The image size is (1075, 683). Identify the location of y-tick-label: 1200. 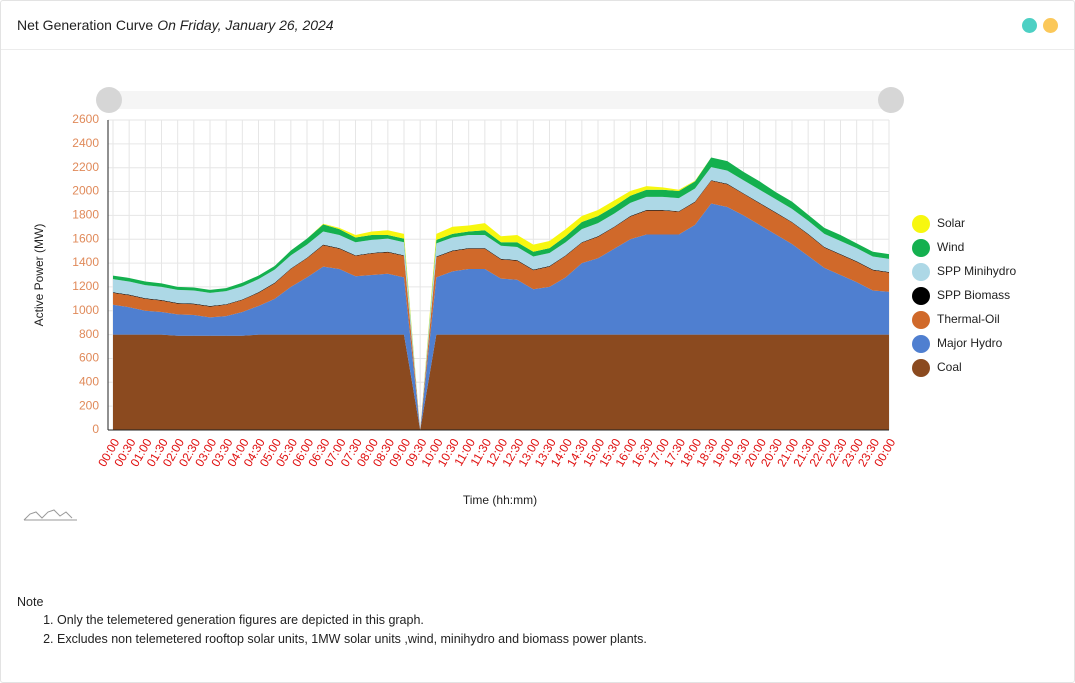
(85, 286).